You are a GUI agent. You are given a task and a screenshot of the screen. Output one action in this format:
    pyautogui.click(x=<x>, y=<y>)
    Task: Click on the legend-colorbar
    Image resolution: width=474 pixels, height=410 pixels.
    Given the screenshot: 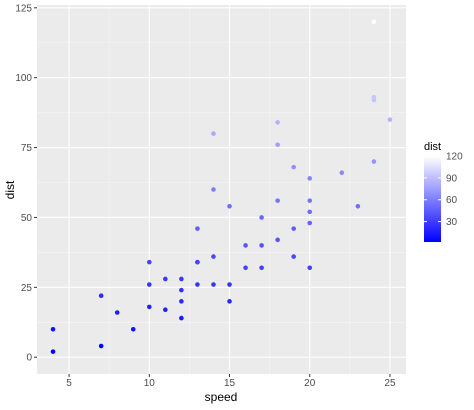 What is the action you would take?
    pyautogui.click(x=432, y=199)
    